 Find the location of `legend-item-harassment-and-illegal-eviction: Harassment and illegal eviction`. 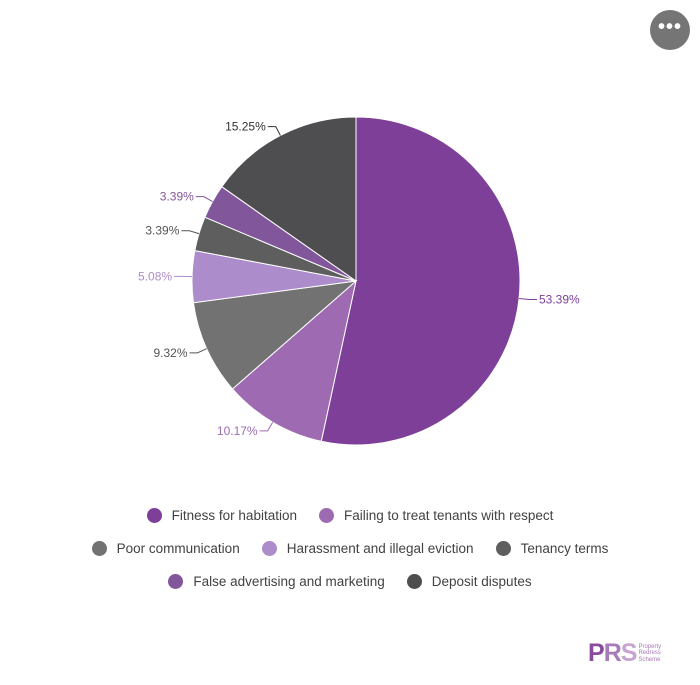

legend-item-harassment-and-illegal-eviction: Harassment and illegal eviction is located at coordinates (367, 548).